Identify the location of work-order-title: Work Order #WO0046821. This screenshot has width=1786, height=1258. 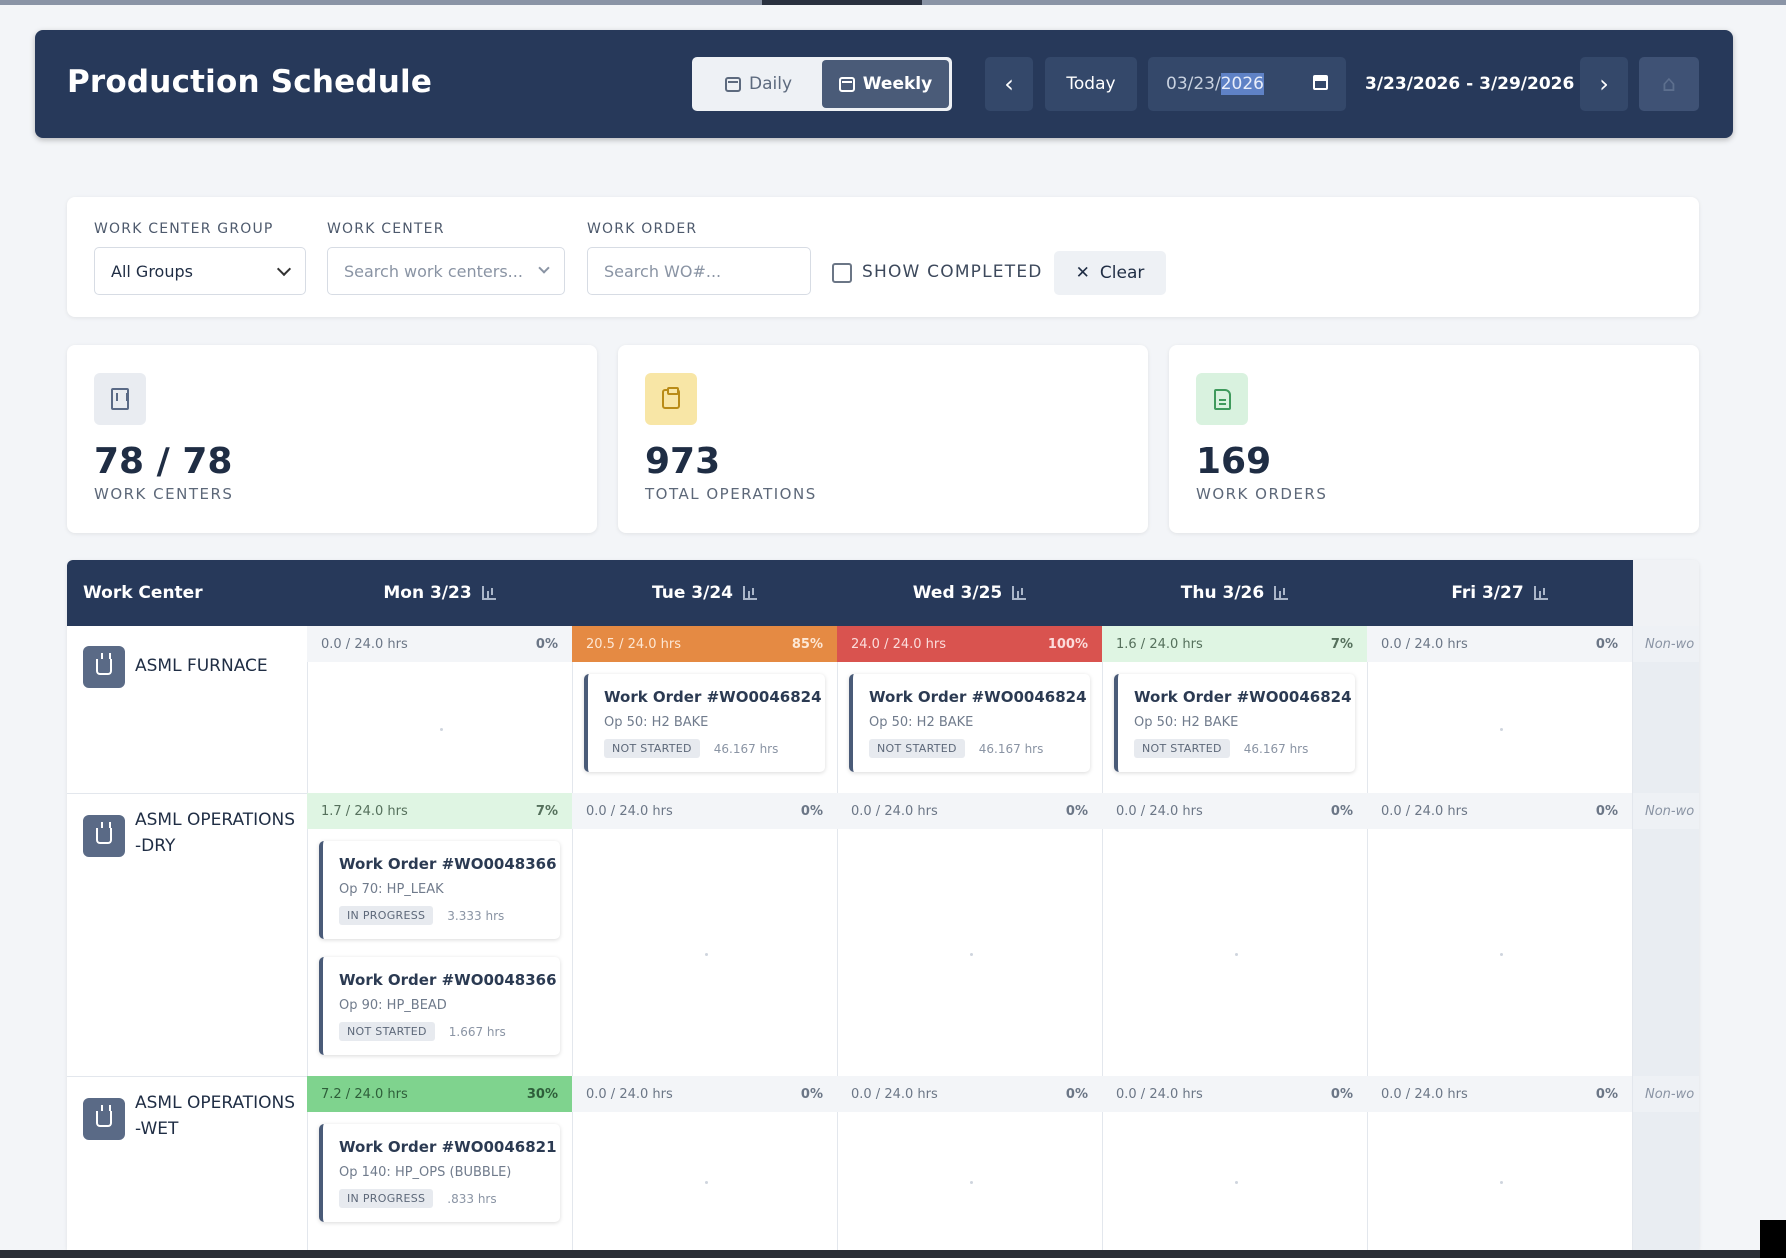
(448, 1147).